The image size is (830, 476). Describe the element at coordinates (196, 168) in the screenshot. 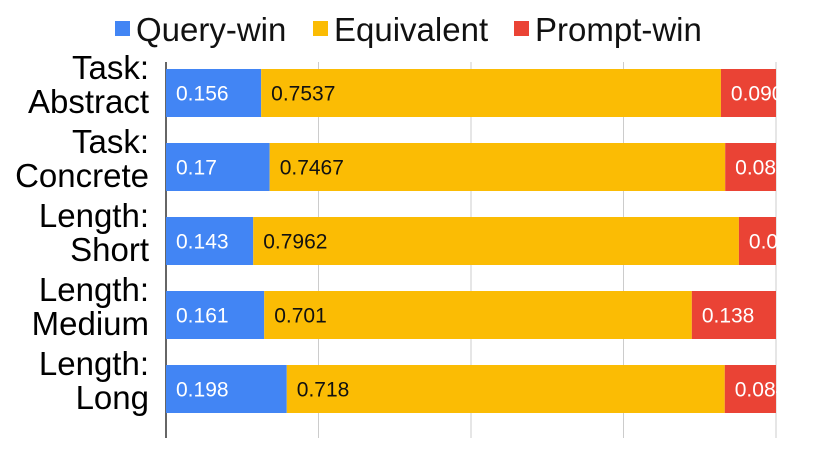

I see `data-label: 0.17` at that location.